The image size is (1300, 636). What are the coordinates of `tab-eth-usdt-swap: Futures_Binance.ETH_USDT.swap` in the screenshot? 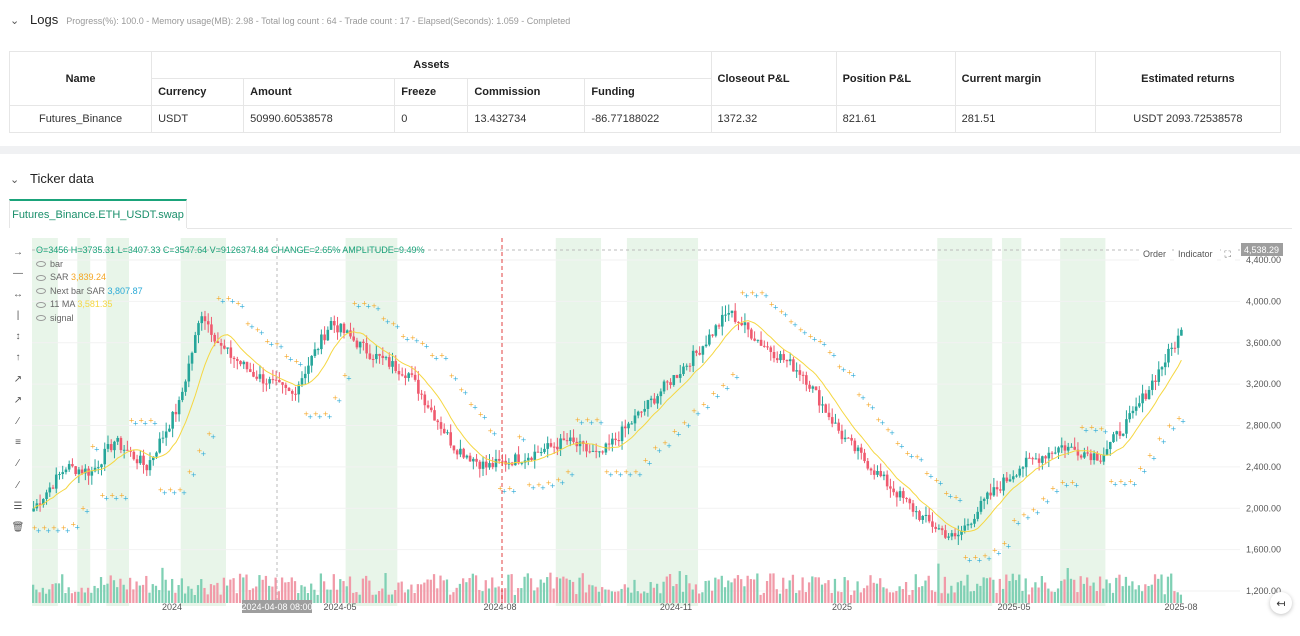 It's located at (98, 213).